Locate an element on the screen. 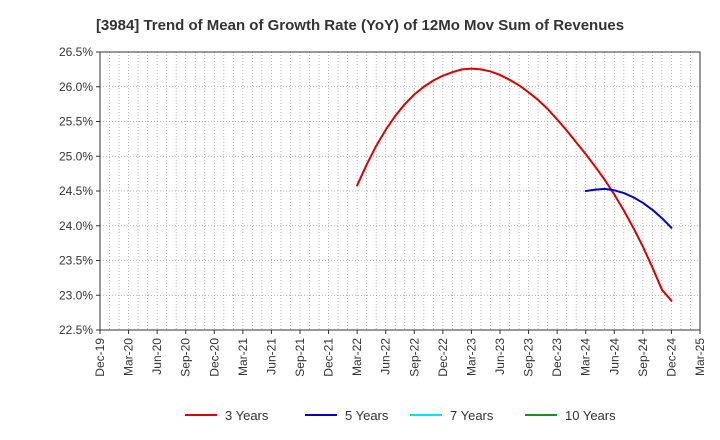 Image resolution: width=720 pixels, height=440 pixels. legend-label-10-years: 10 Years is located at coordinates (590, 415).